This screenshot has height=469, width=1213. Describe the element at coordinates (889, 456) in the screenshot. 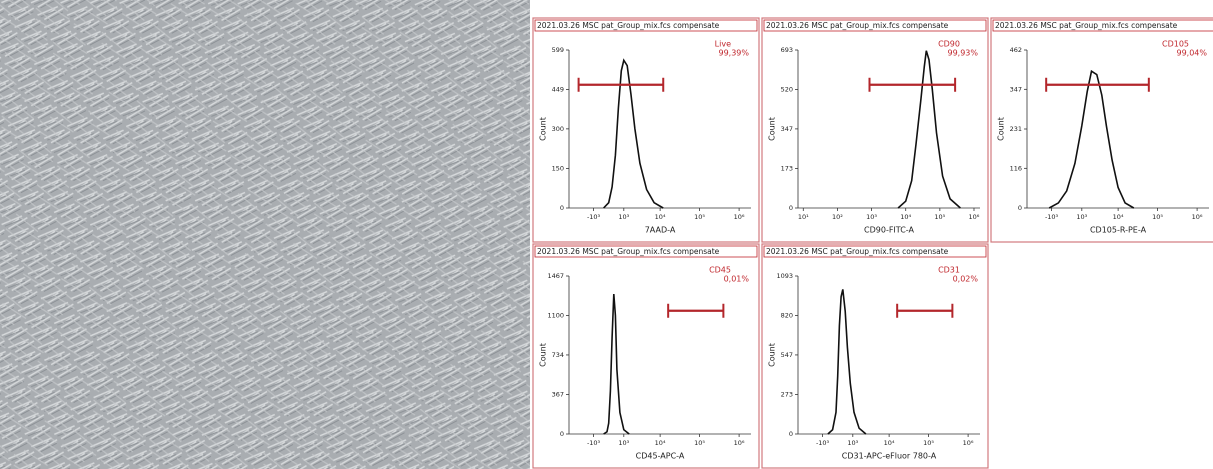

I see `x-axis-label: CD31-APC-eFluor 780-A` at that location.